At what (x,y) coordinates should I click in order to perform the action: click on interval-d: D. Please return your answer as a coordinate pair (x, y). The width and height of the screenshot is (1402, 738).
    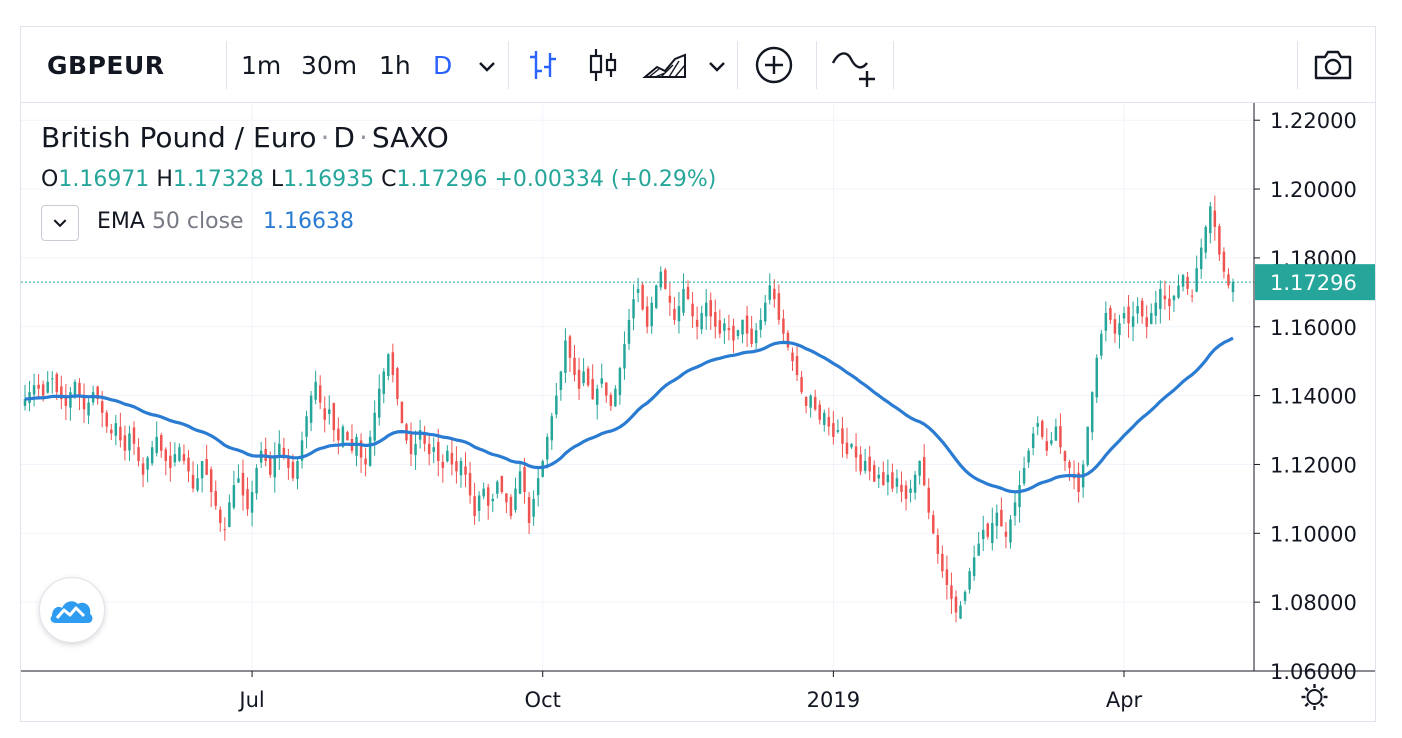
    Looking at the image, I should click on (443, 65).